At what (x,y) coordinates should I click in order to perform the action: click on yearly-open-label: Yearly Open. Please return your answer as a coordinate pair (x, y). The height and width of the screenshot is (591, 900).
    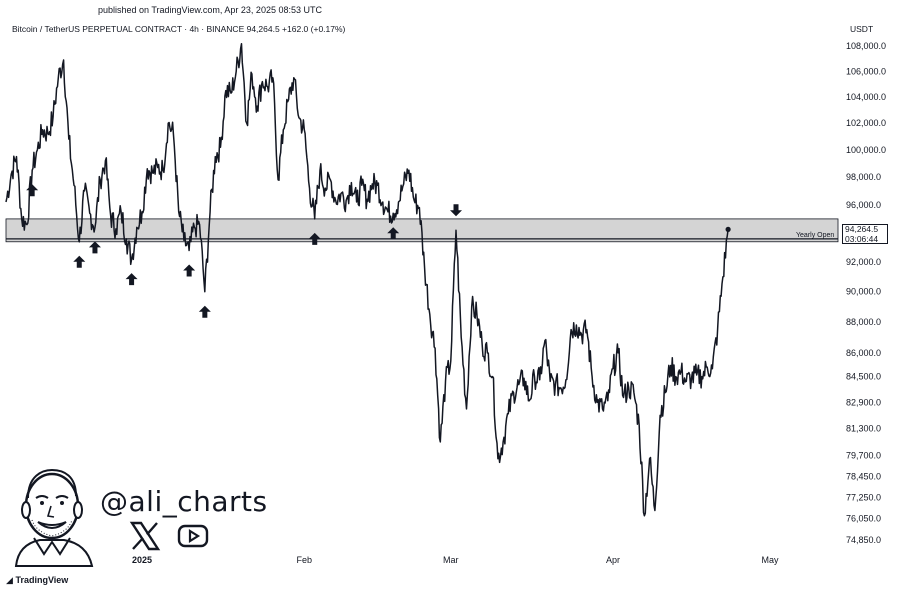
    Looking at the image, I should click on (815, 235).